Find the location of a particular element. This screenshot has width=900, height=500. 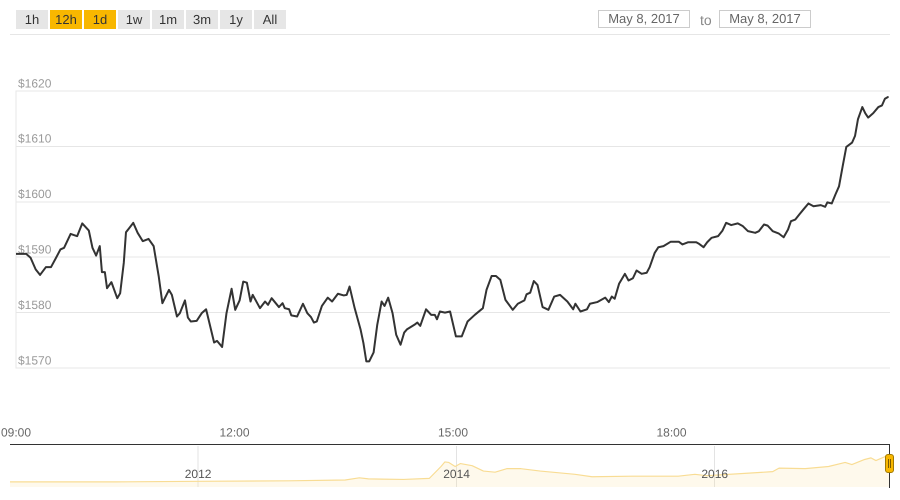

y-tick-label: $1580 is located at coordinates (35, 305).